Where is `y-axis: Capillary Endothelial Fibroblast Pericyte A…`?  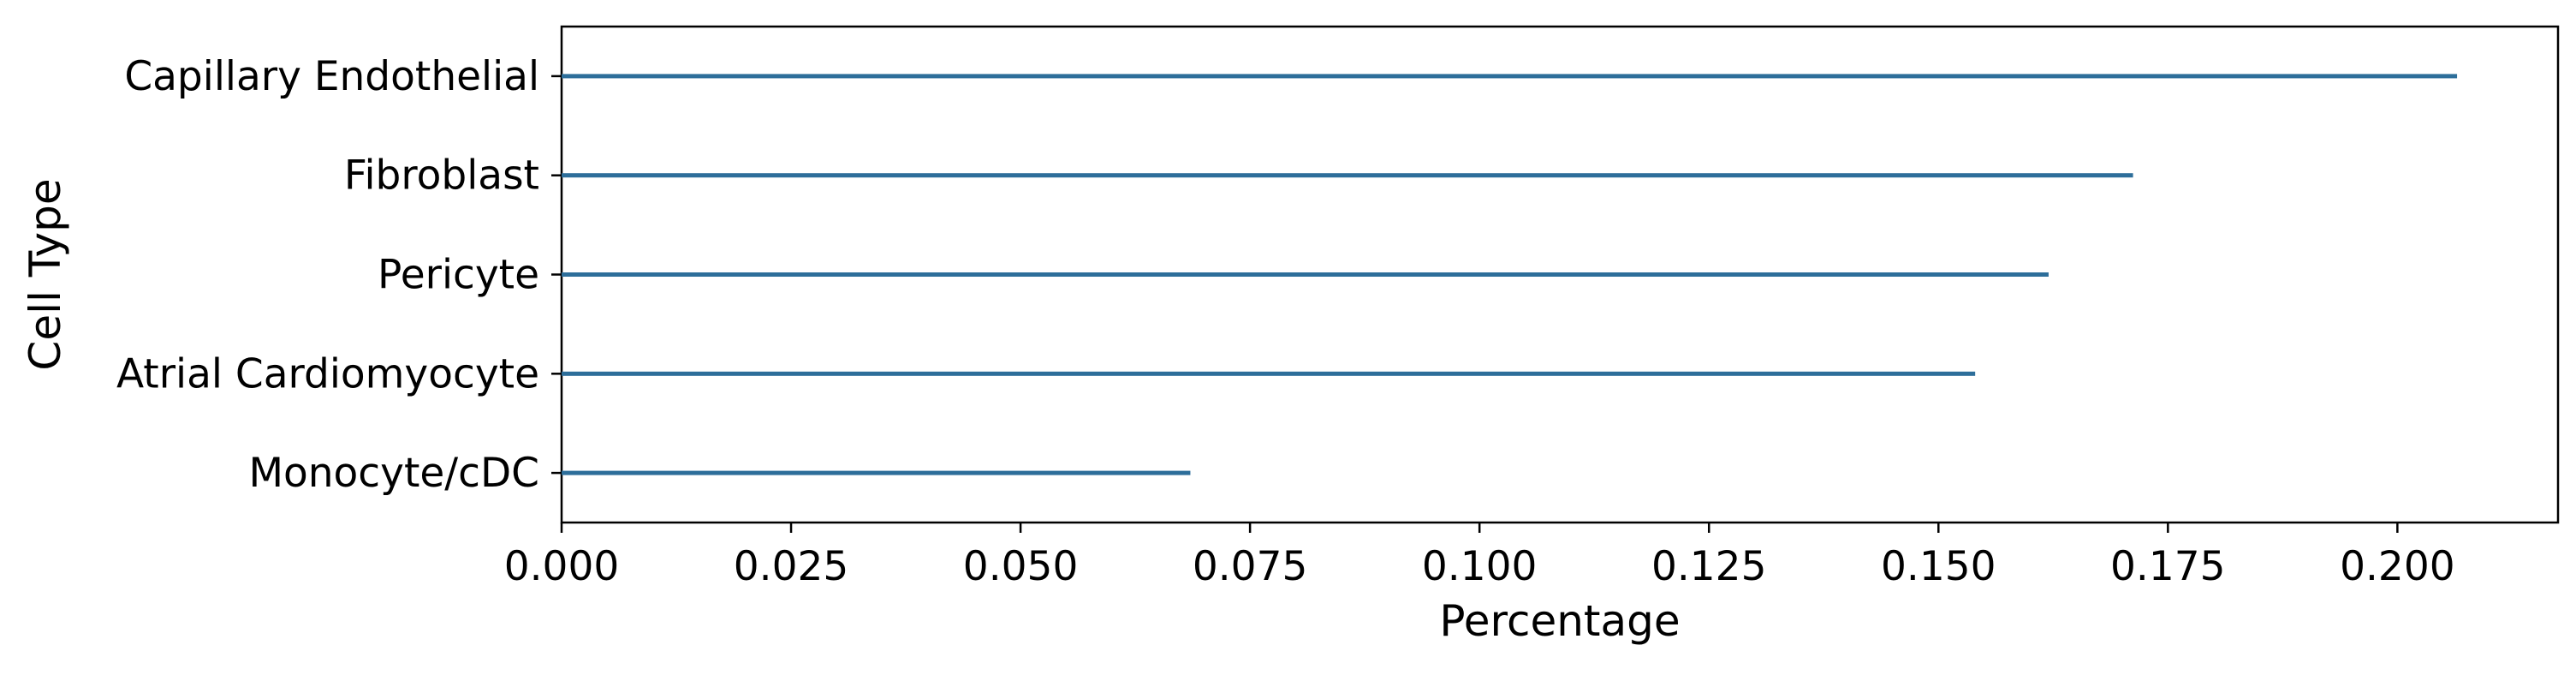 y-axis: Capillary Endothelial Fibroblast Pericyte A… is located at coordinates (339, 275).